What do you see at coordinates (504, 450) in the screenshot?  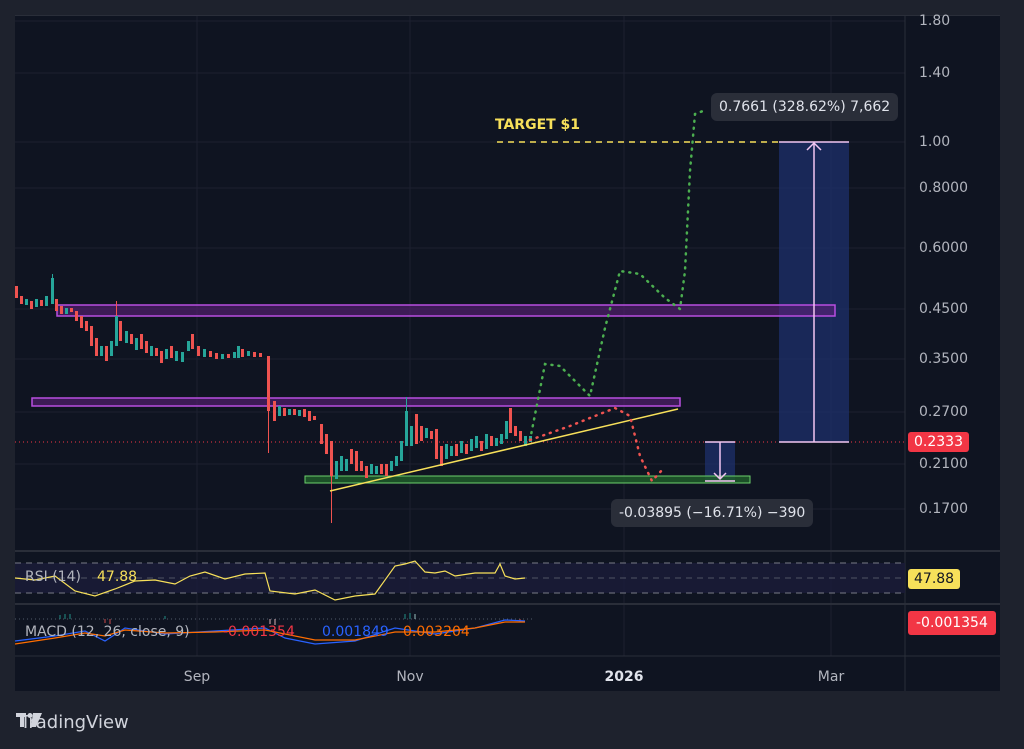 I see `ascending-trendline` at bounding box center [504, 450].